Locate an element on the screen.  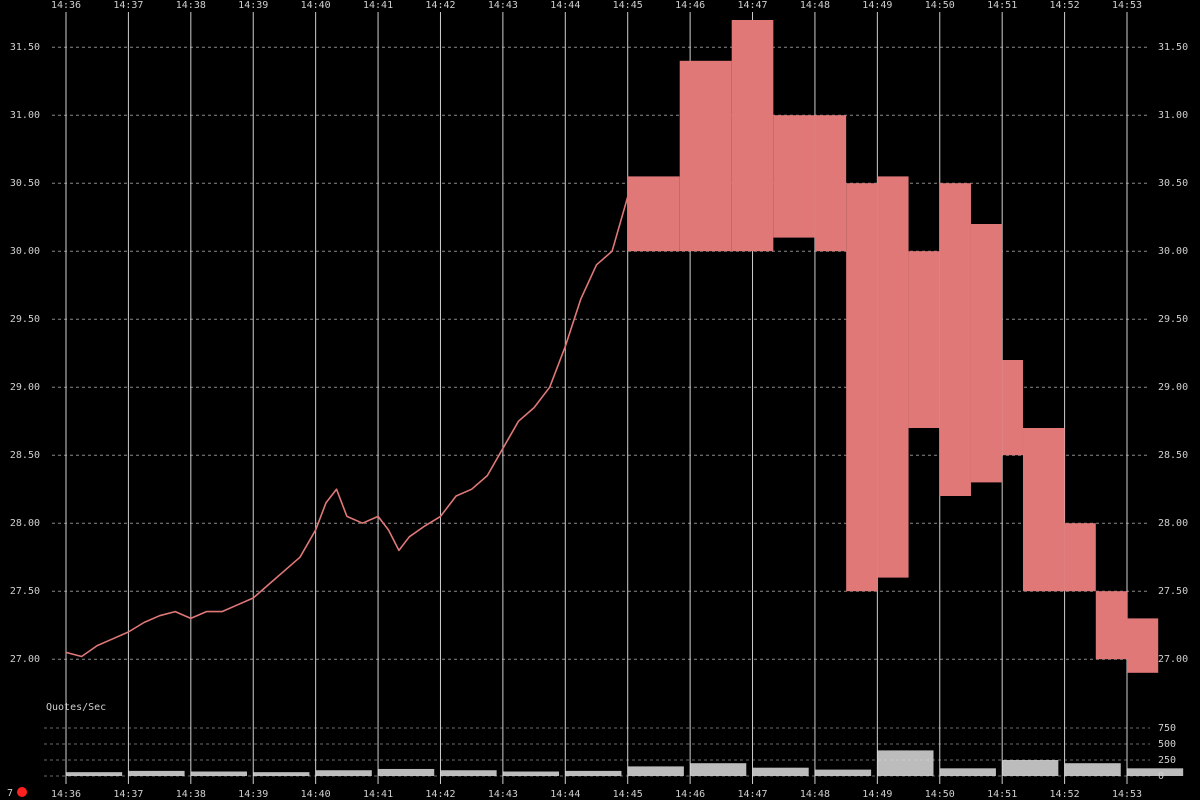
y-tick-label-left: 28.00 is located at coordinates (25, 523).